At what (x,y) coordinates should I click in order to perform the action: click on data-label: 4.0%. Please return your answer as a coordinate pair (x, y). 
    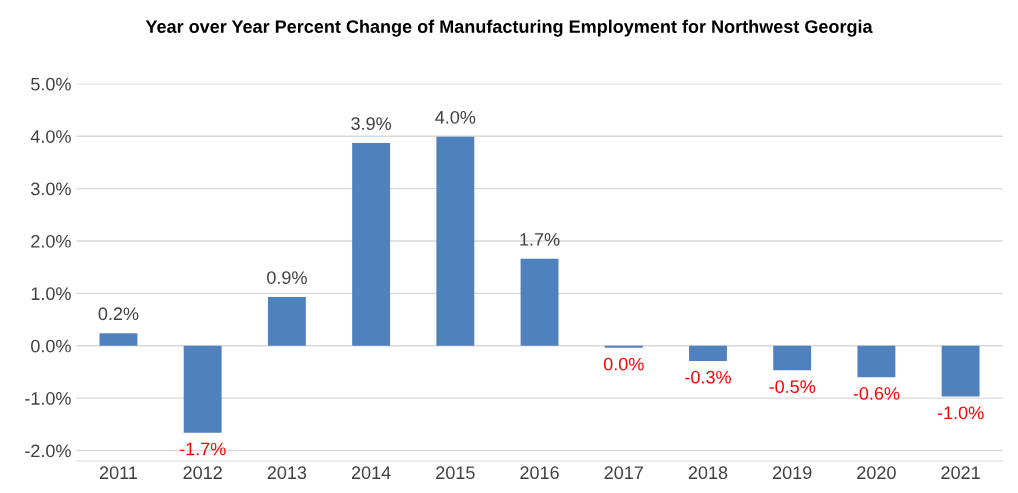
    Looking at the image, I should click on (455, 117).